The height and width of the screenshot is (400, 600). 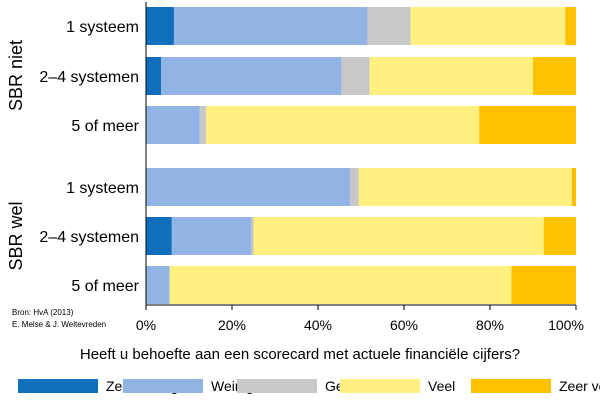 What do you see at coordinates (442, 386) in the screenshot?
I see `legend-label: Veel` at bounding box center [442, 386].